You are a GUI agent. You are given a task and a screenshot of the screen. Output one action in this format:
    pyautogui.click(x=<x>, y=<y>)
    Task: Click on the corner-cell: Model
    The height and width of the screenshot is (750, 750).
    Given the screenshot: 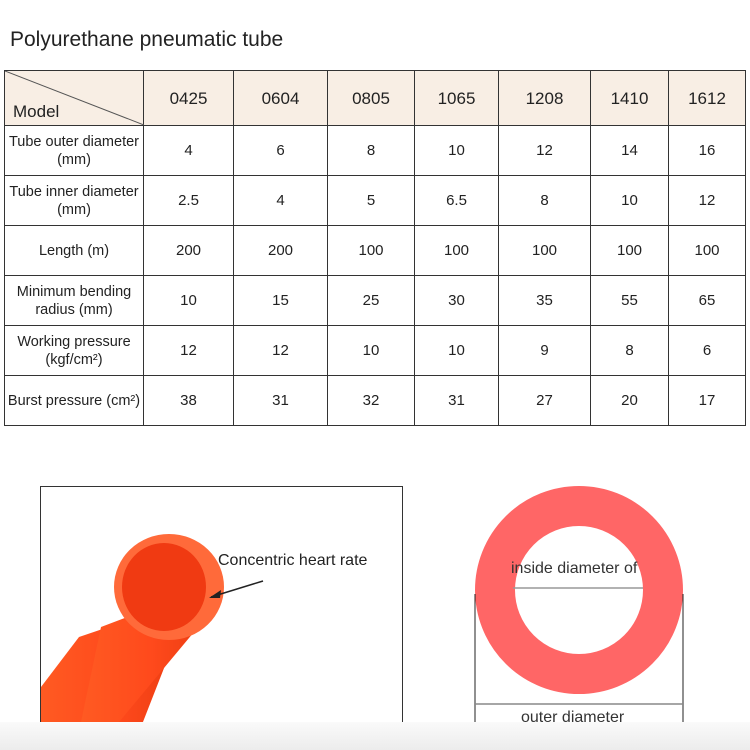 What is the action you would take?
    pyautogui.click(x=74, y=98)
    